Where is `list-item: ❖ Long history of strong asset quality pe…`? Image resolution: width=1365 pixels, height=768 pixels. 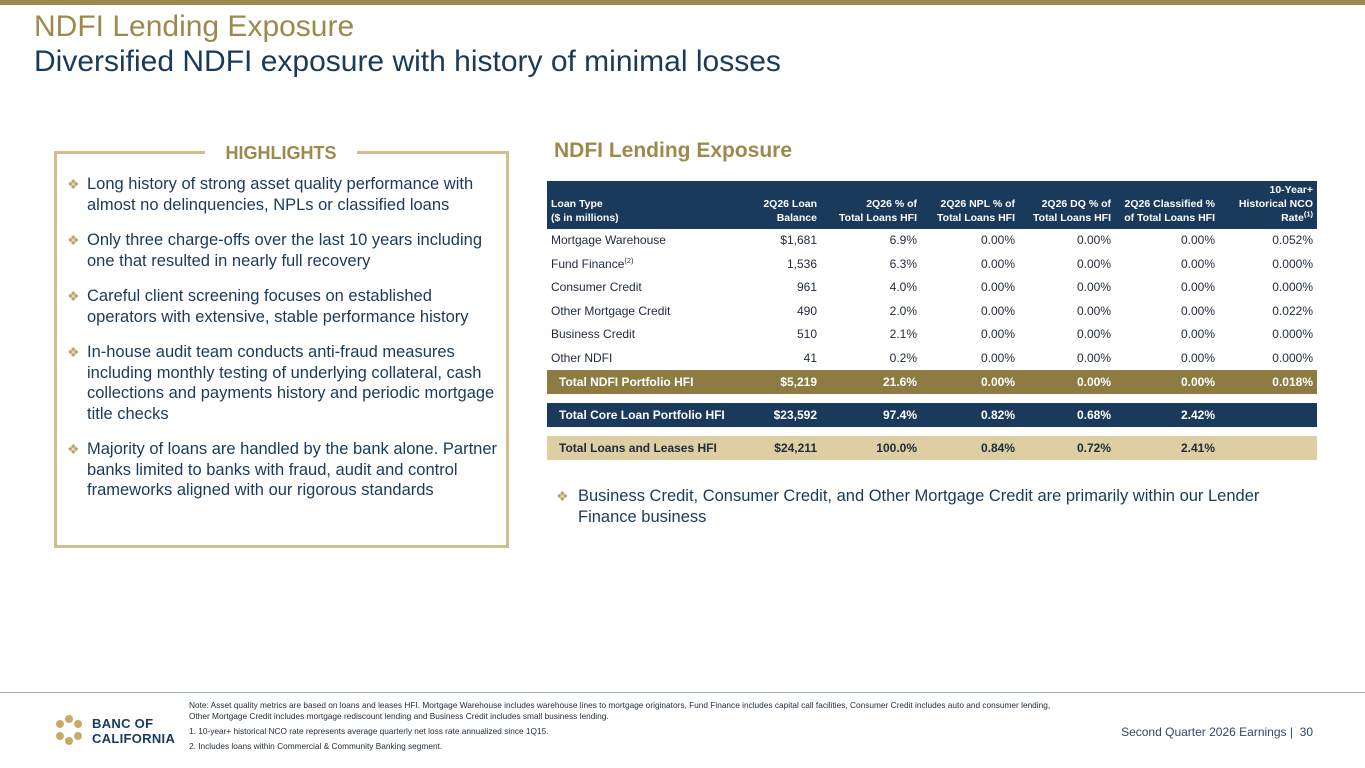
list-item: ❖ Long history of strong asset quality pe… is located at coordinates (270, 194).